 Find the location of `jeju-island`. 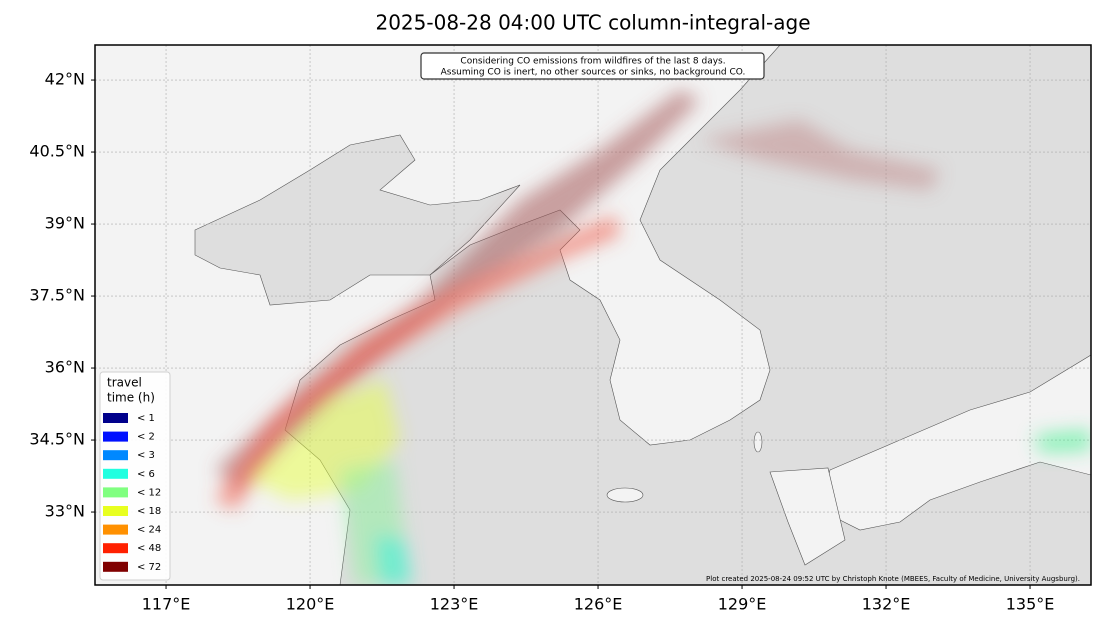

jeju-island is located at coordinates (625, 495).